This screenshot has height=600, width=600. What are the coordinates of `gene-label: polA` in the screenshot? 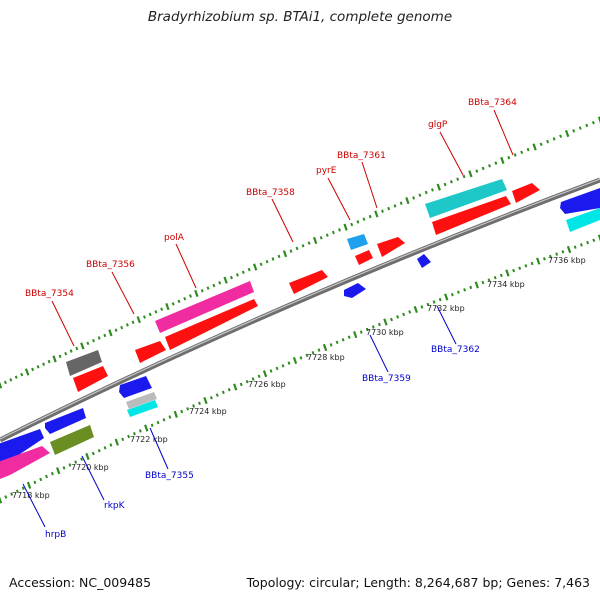 It's located at (174, 238).